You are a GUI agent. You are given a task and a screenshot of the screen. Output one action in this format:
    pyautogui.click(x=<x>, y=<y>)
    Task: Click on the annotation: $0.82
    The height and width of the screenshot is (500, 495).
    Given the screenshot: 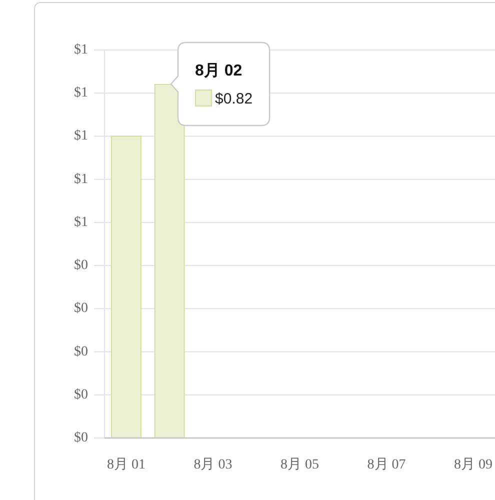 What is the action you would take?
    pyautogui.click(x=234, y=99)
    